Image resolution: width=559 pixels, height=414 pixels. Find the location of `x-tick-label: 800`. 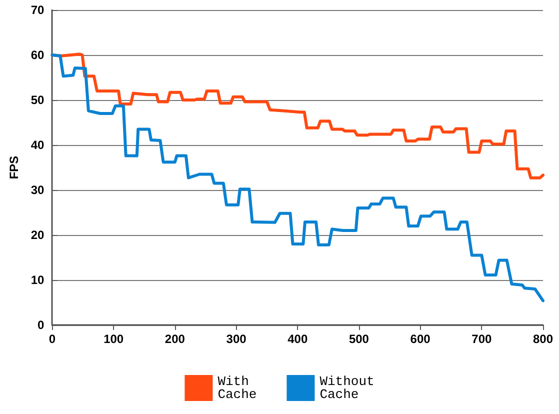

x-tick-label: 800 is located at coordinates (543, 339).